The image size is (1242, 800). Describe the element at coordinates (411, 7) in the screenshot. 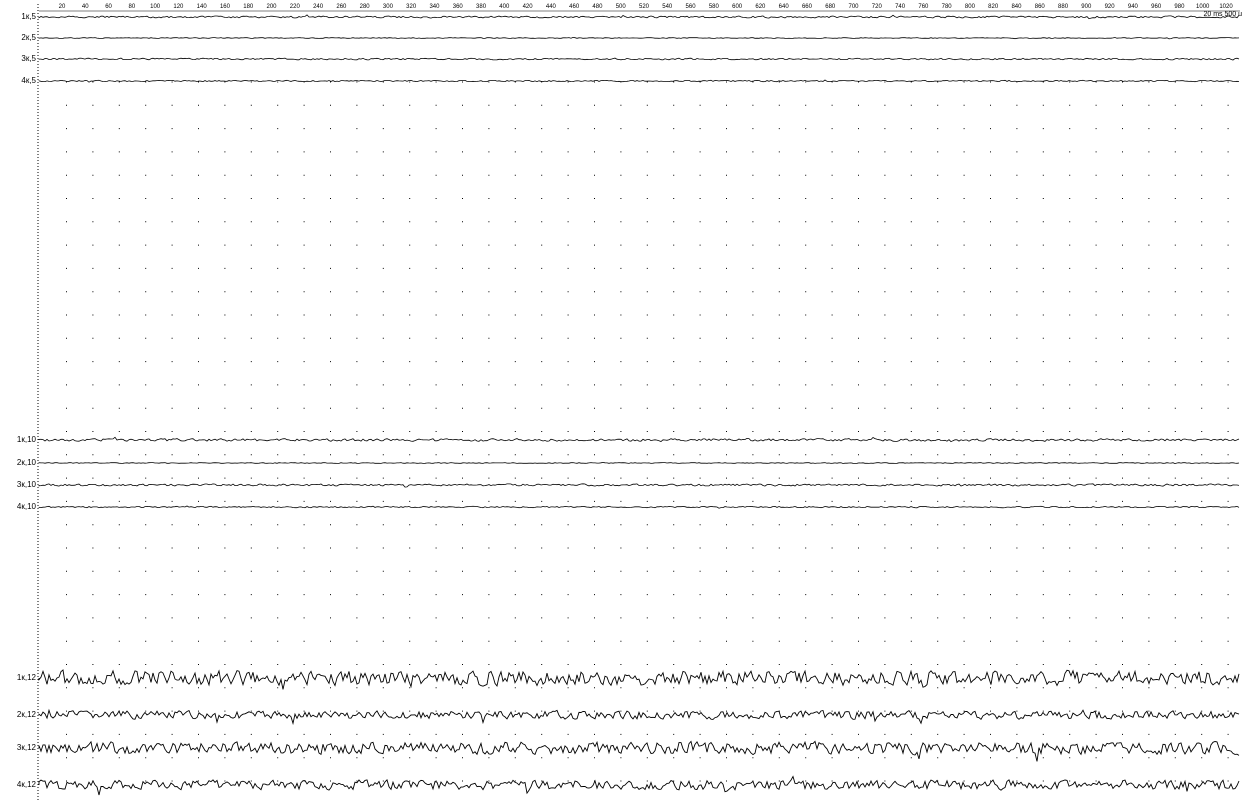

I see `ruler-tick-label: 320` at that location.